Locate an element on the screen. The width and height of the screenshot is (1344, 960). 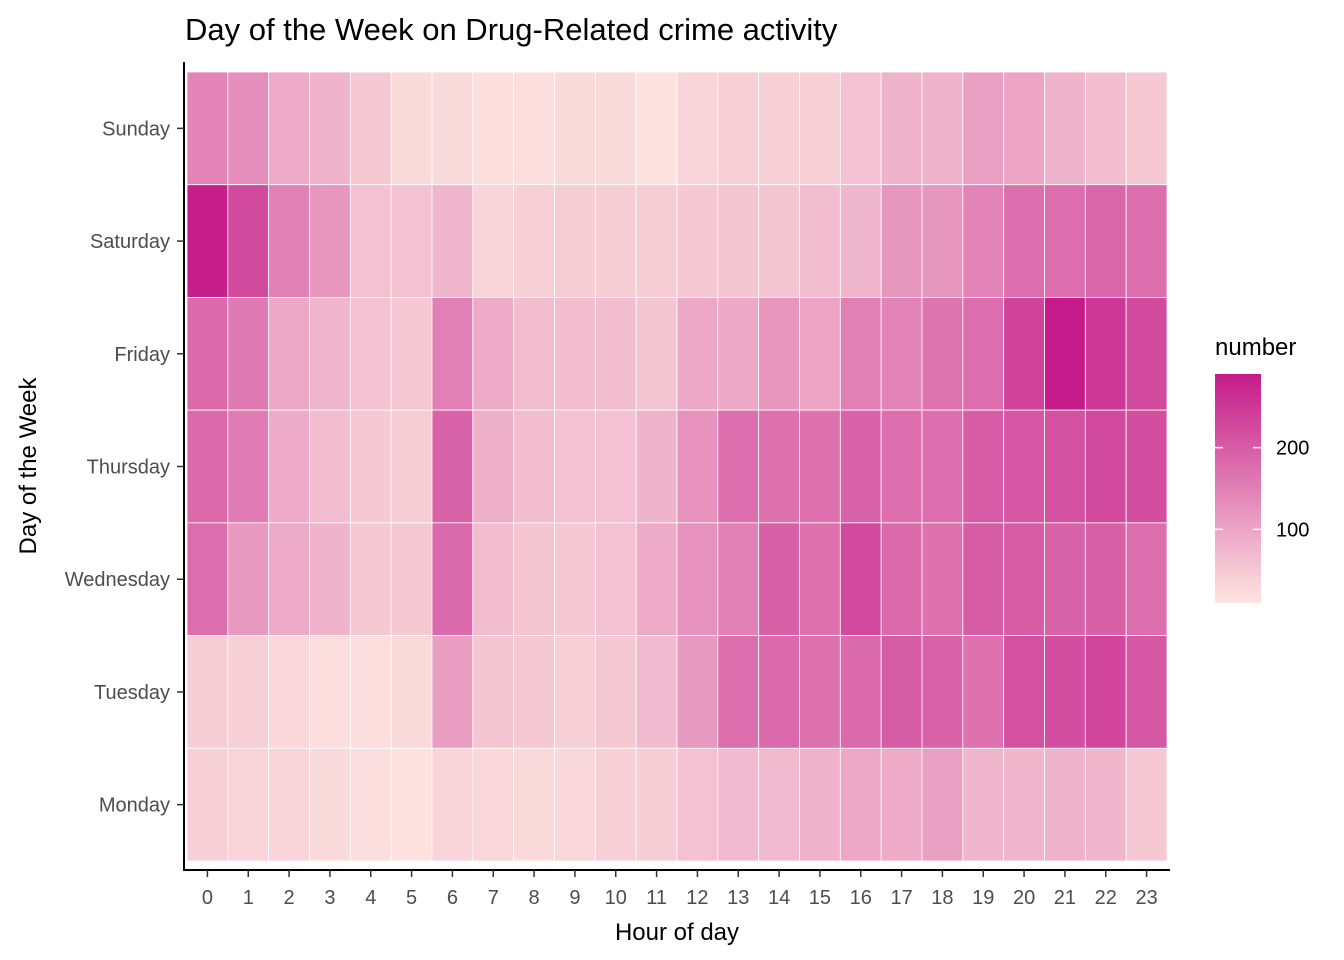
x-tick-label: 4 is located at coordinates (370, 898).